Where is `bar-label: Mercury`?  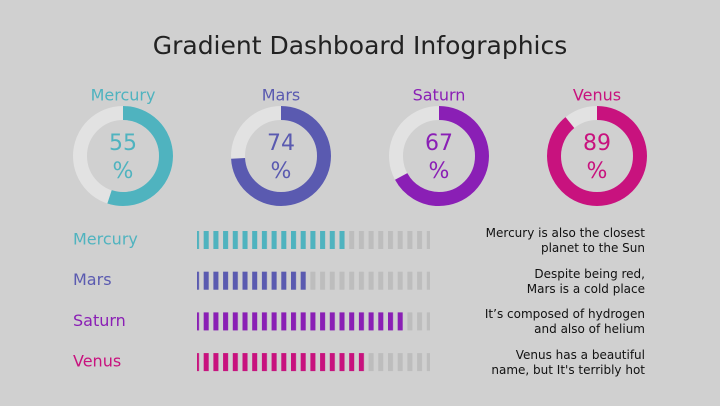 bar-label: Mercury is located at coordinates (105, 239).